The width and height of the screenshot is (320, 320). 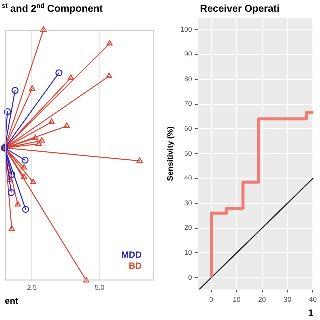 I want to click on x-axis-title: 1, so click(x=311, y=313).